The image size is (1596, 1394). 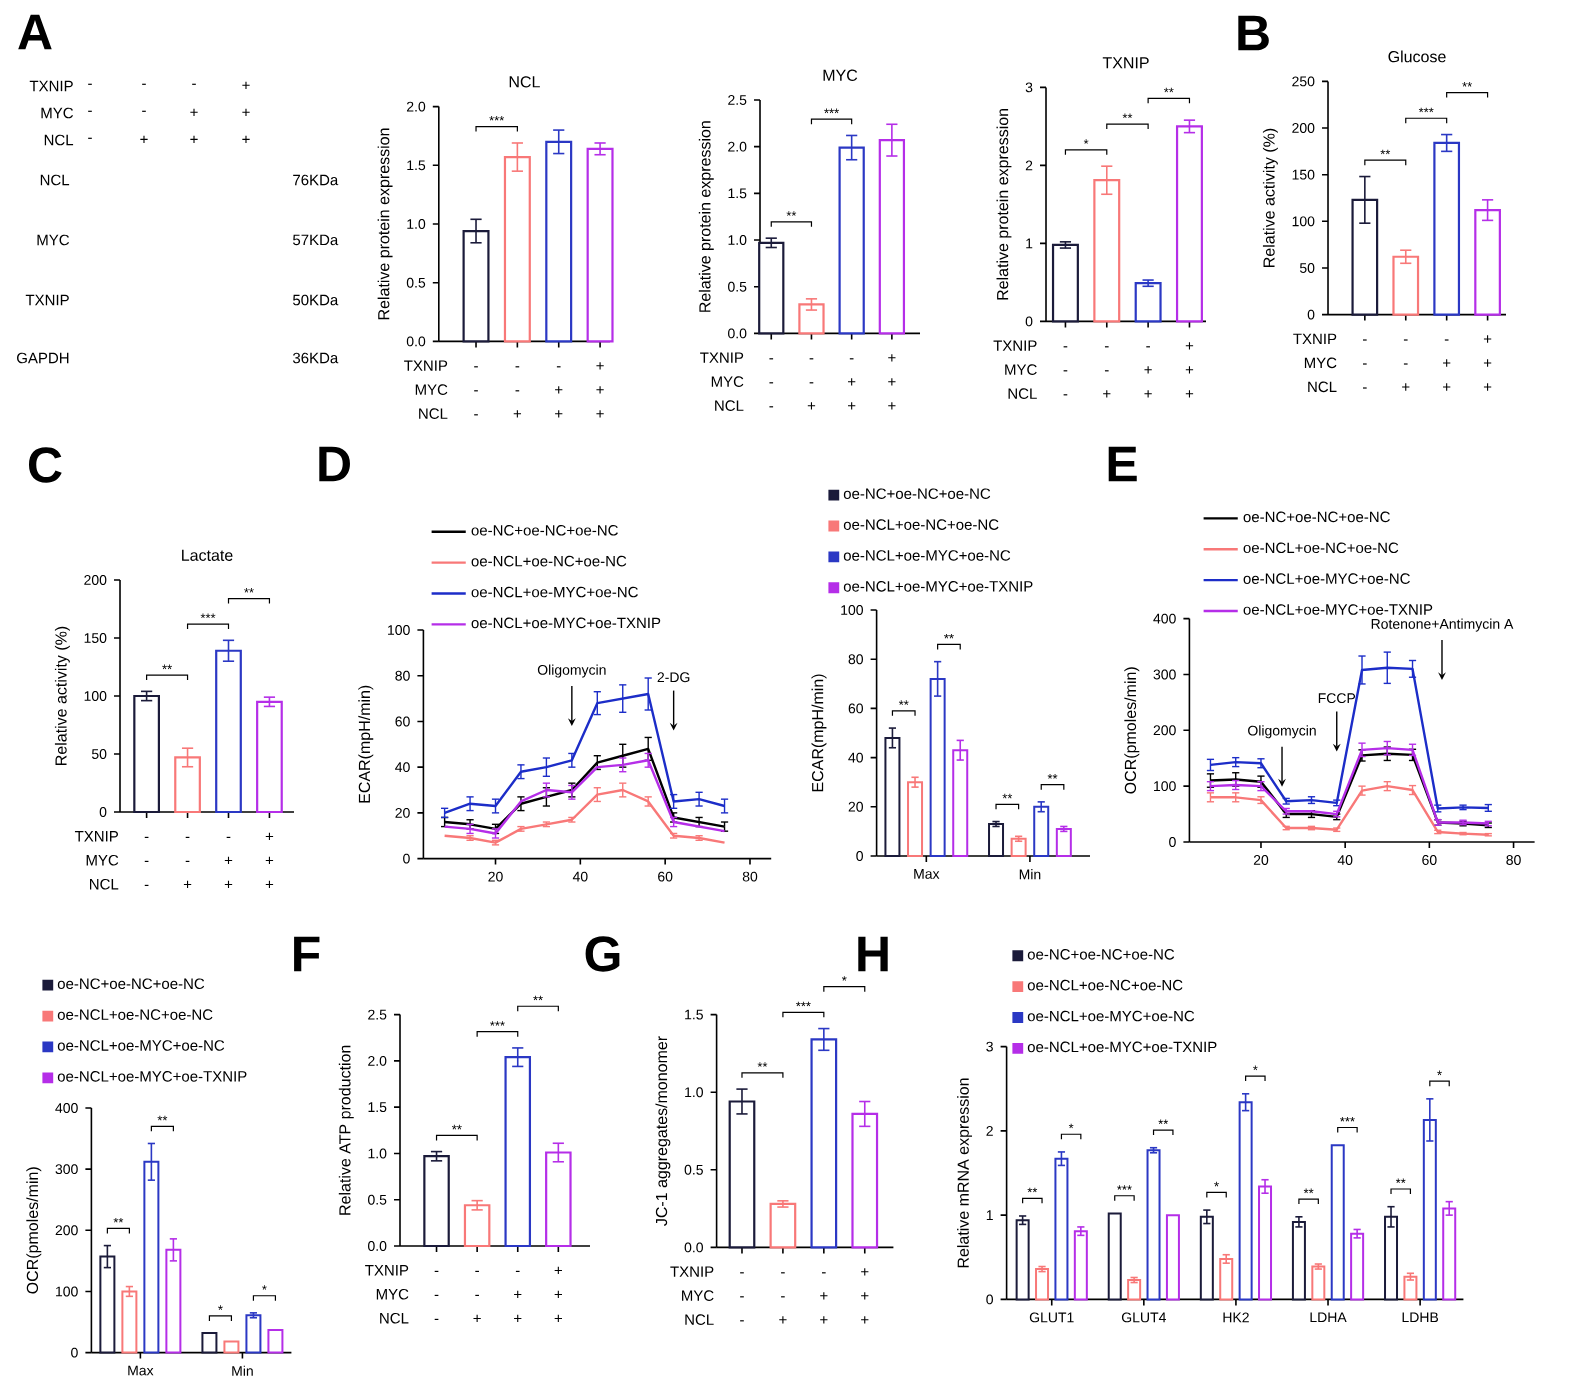 What do you see at coordinates (1122, 464) in the screenshot?
I see `text: E` at bounding box center [1122, 464].